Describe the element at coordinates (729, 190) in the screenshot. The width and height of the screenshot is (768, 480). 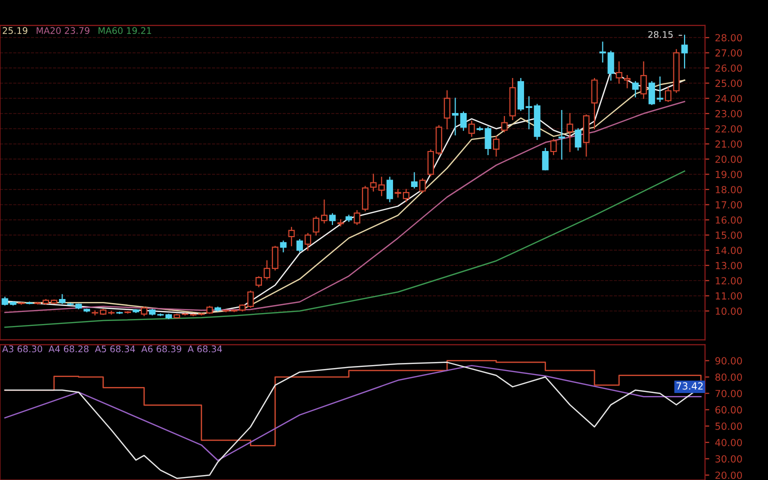
I see `y-tick-label: 18.00` at that location.